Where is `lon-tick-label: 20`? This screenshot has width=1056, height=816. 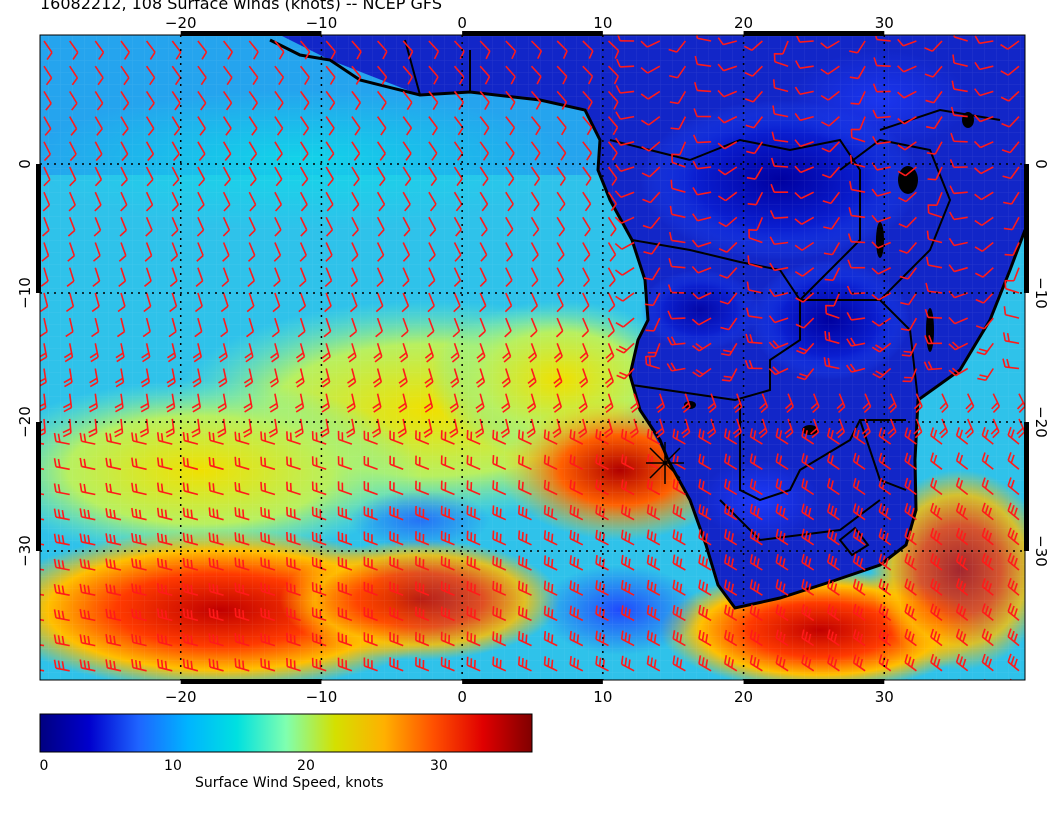
lon-tick-label: 20 is located at coordinates (743, 23).